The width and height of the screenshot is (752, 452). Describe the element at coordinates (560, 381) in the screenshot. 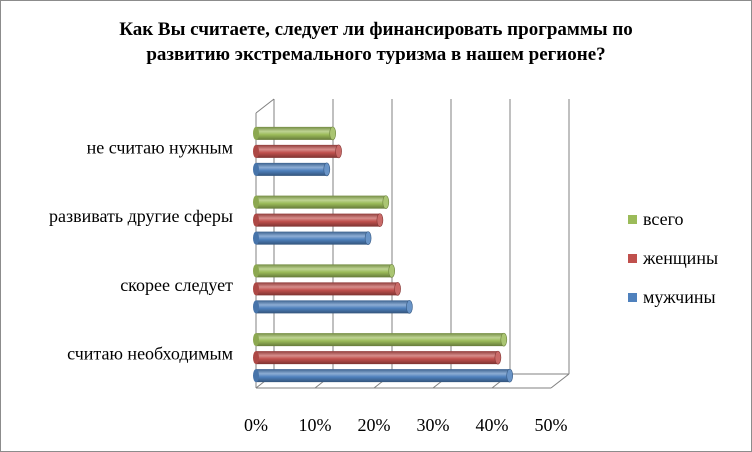

I see `floor-gridline` at that location.